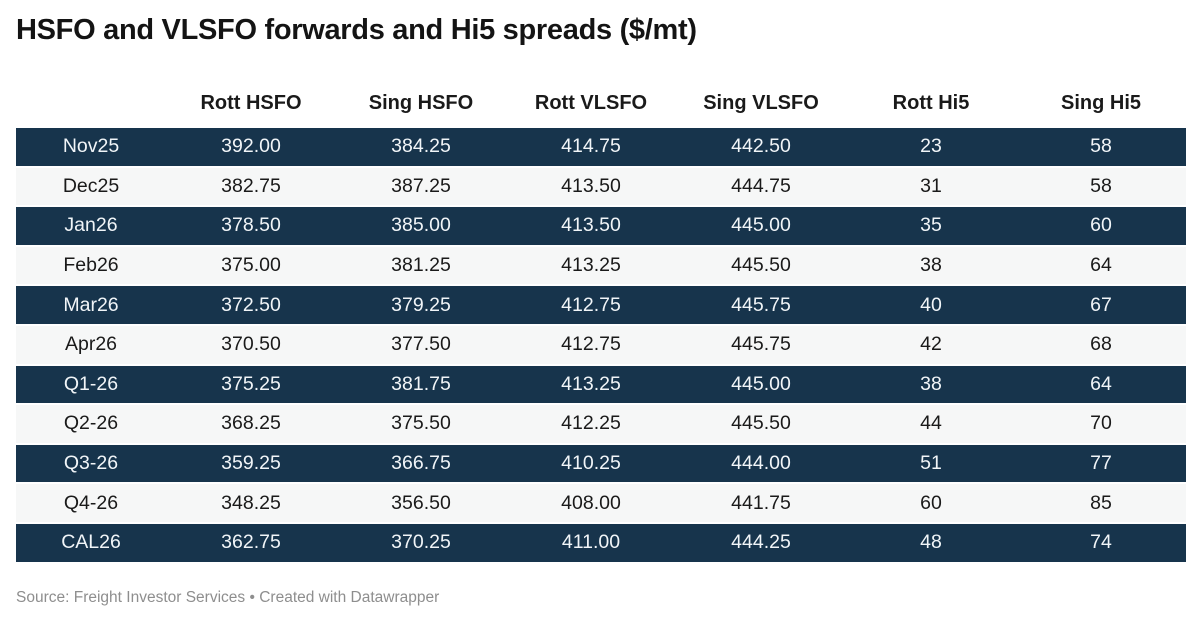  Describe the element at coordinates (1101, 502) in the screenshot. I see `cell-value: 85` at that location.